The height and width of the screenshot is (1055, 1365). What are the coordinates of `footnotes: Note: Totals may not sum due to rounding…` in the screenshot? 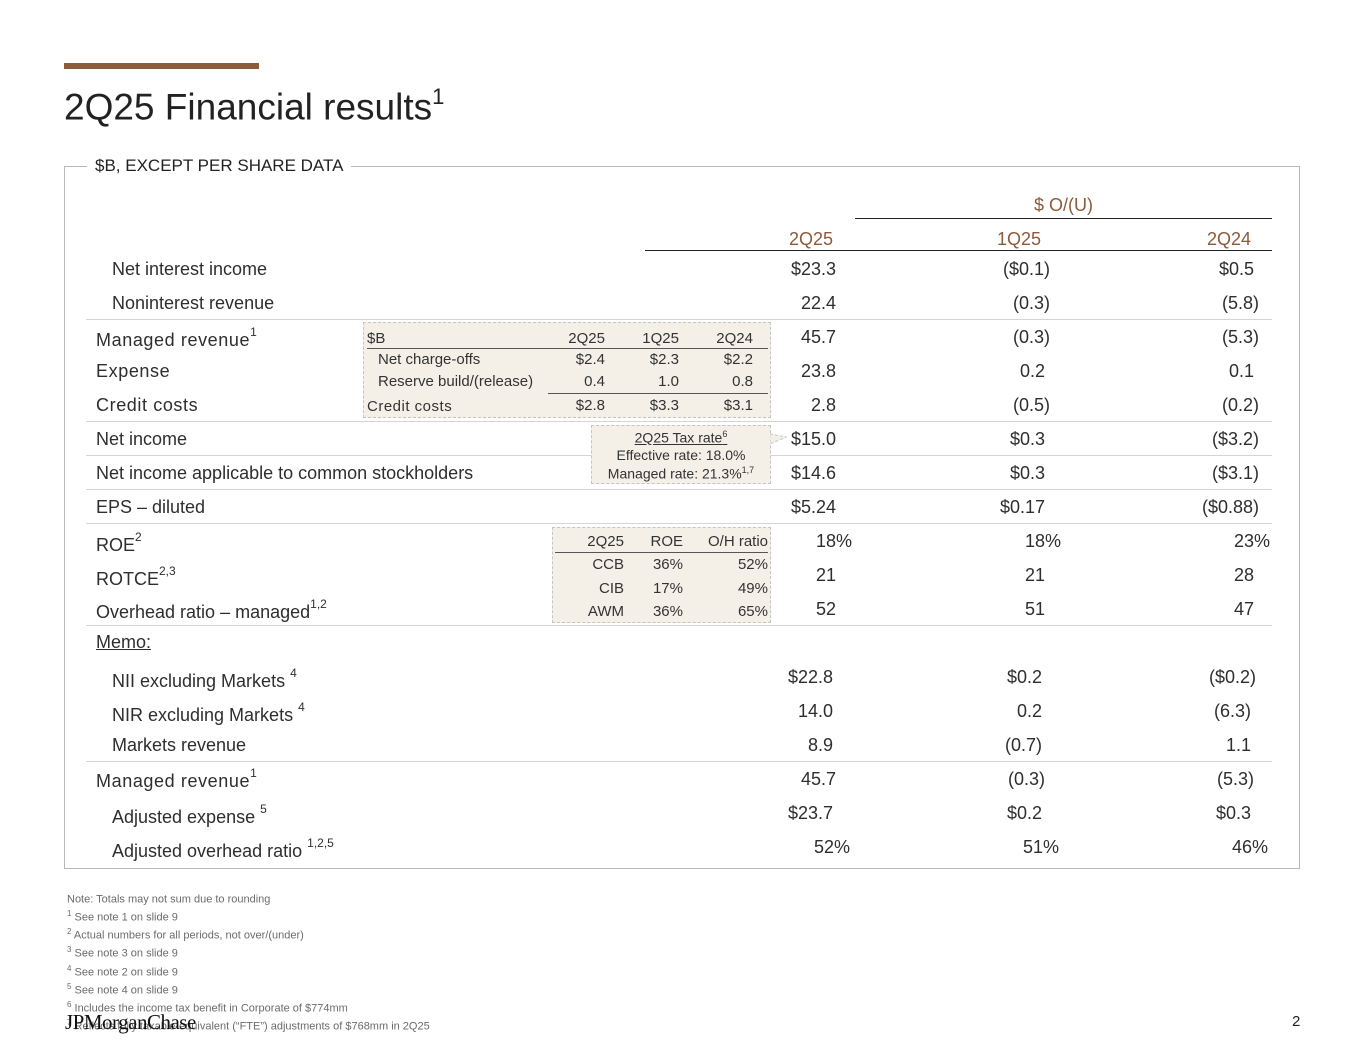 It's located at (248, 961).